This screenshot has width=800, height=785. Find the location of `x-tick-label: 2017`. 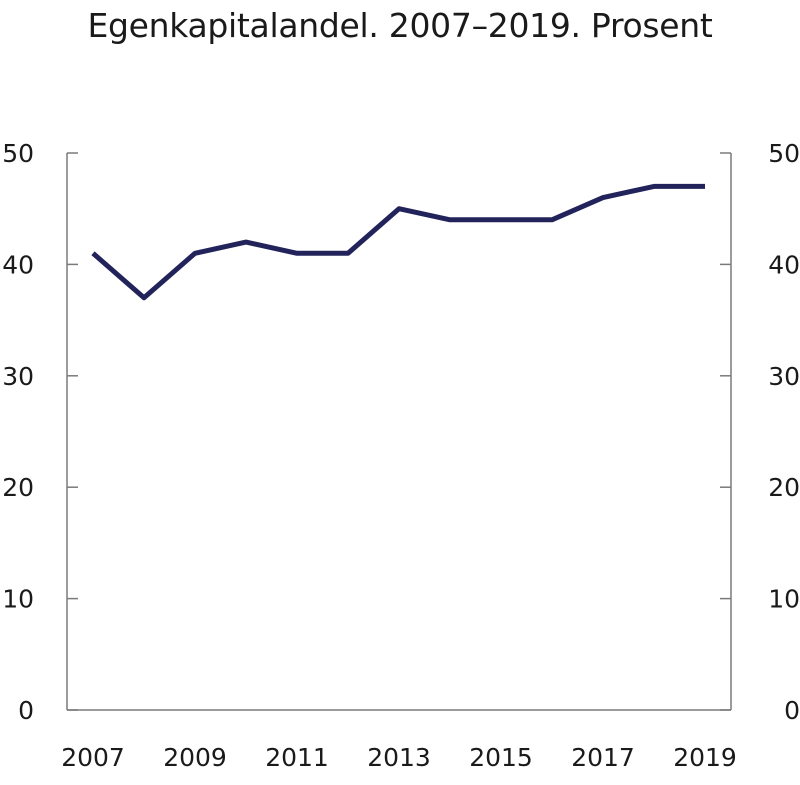

x-tick-label: 2017 is located at coordinates (603, 757).